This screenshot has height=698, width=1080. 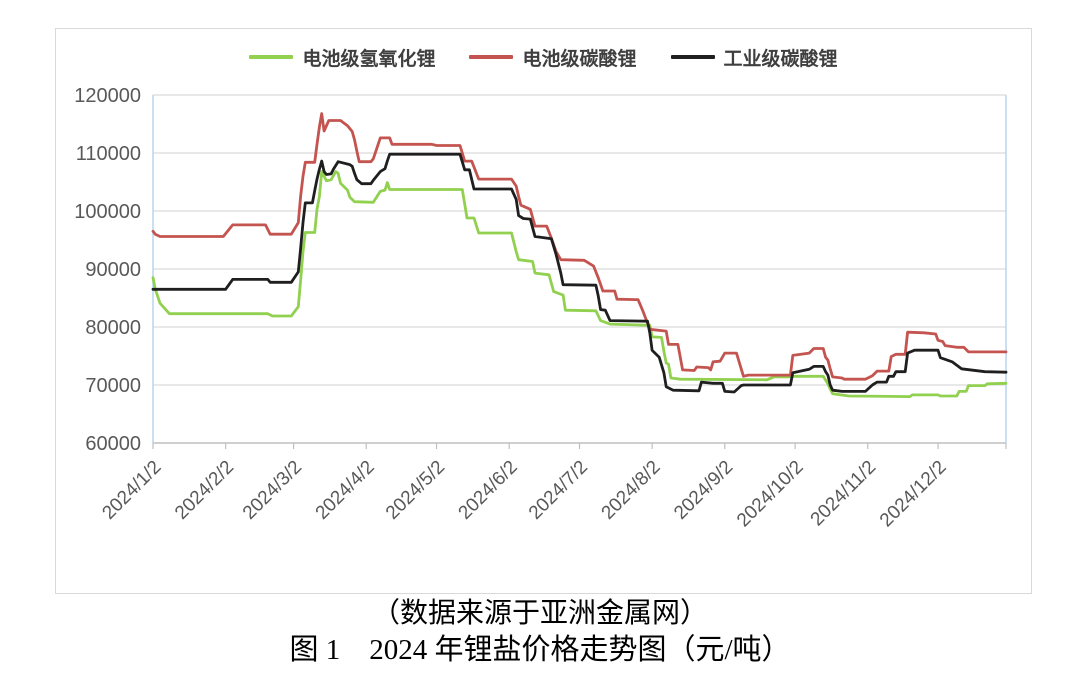 What do you see at coordinates (113, 270) in the screenshot?
I see `y-tick-label-90000: 90000` at bounding box center [113, 270].